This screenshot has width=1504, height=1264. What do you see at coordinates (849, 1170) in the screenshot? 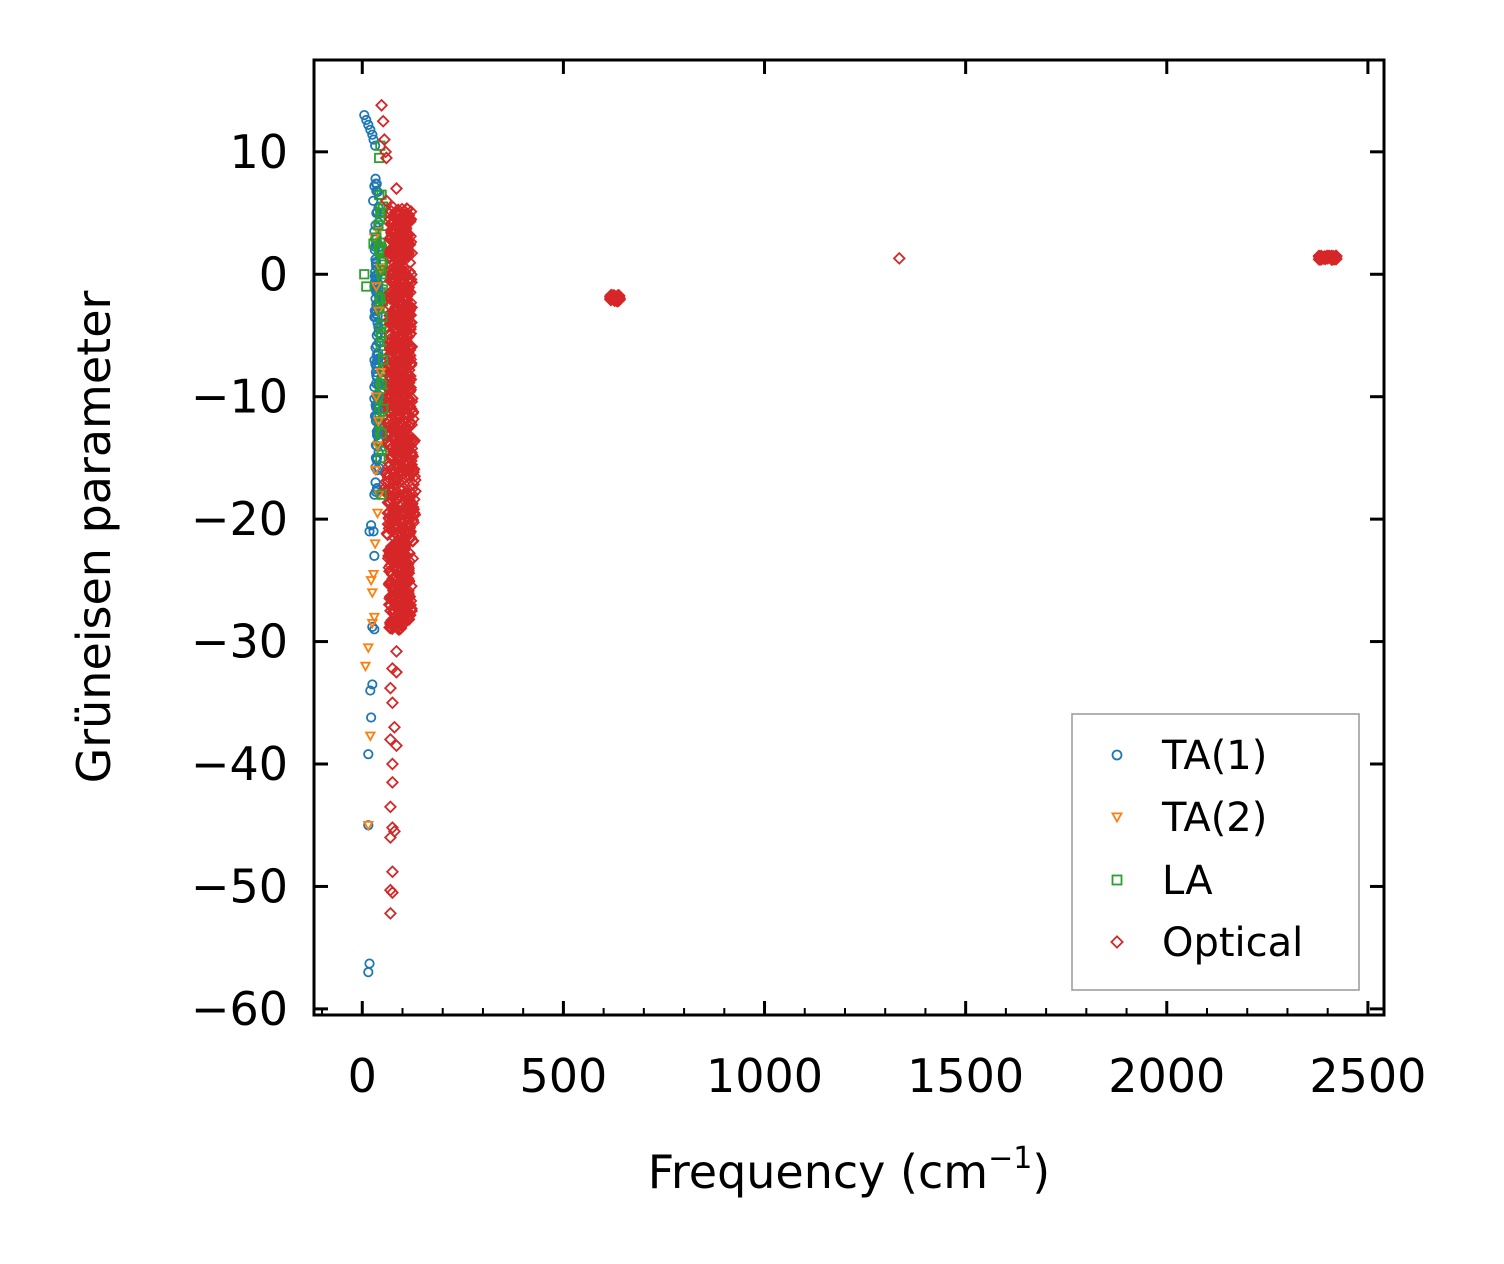
I see `x-axis-label: Frequency (cm−1)` at bounding box center [849, 1170].